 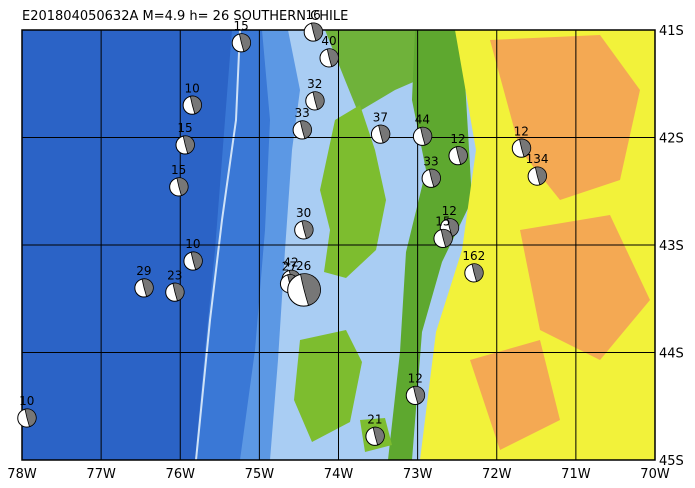 What do you see at coordinates (374, 419) in the screenshot?
I see `depth-label: 21` at bounding box center [374, 419].